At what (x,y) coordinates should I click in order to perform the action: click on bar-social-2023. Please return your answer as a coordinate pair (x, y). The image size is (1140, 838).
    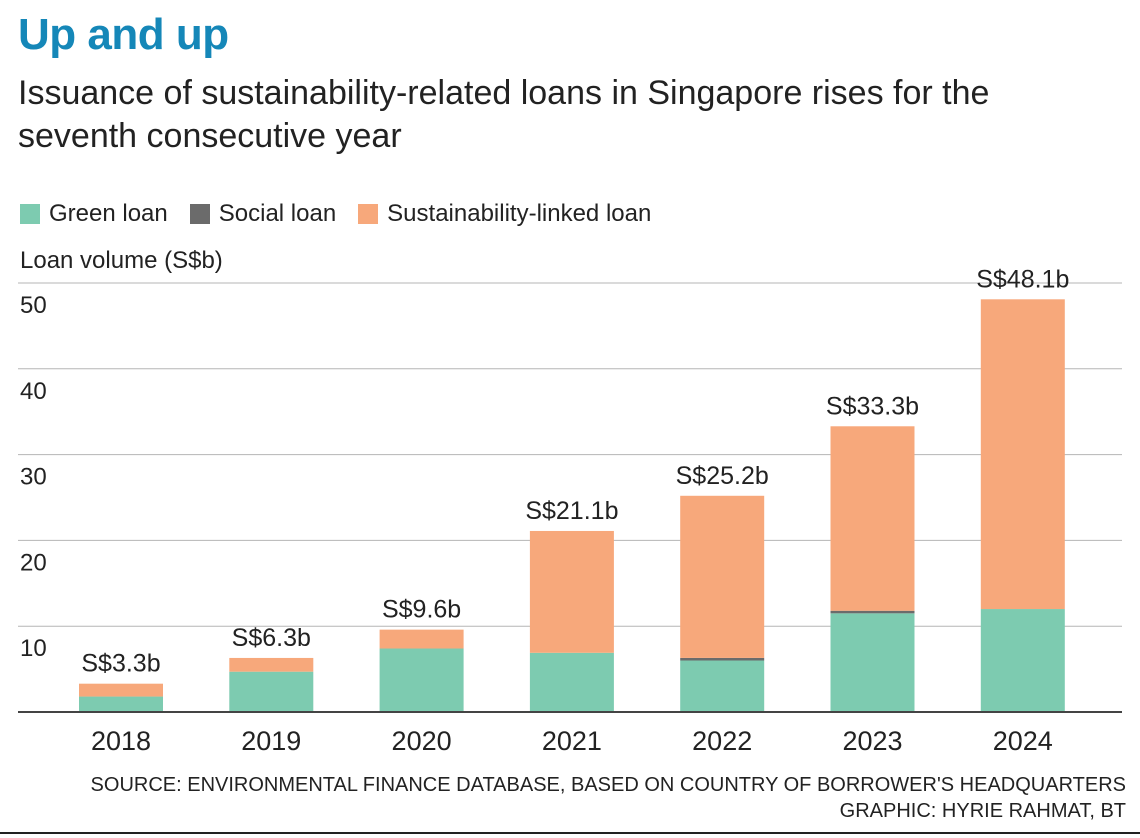
    Looking at the image, I should click on (872, 612).